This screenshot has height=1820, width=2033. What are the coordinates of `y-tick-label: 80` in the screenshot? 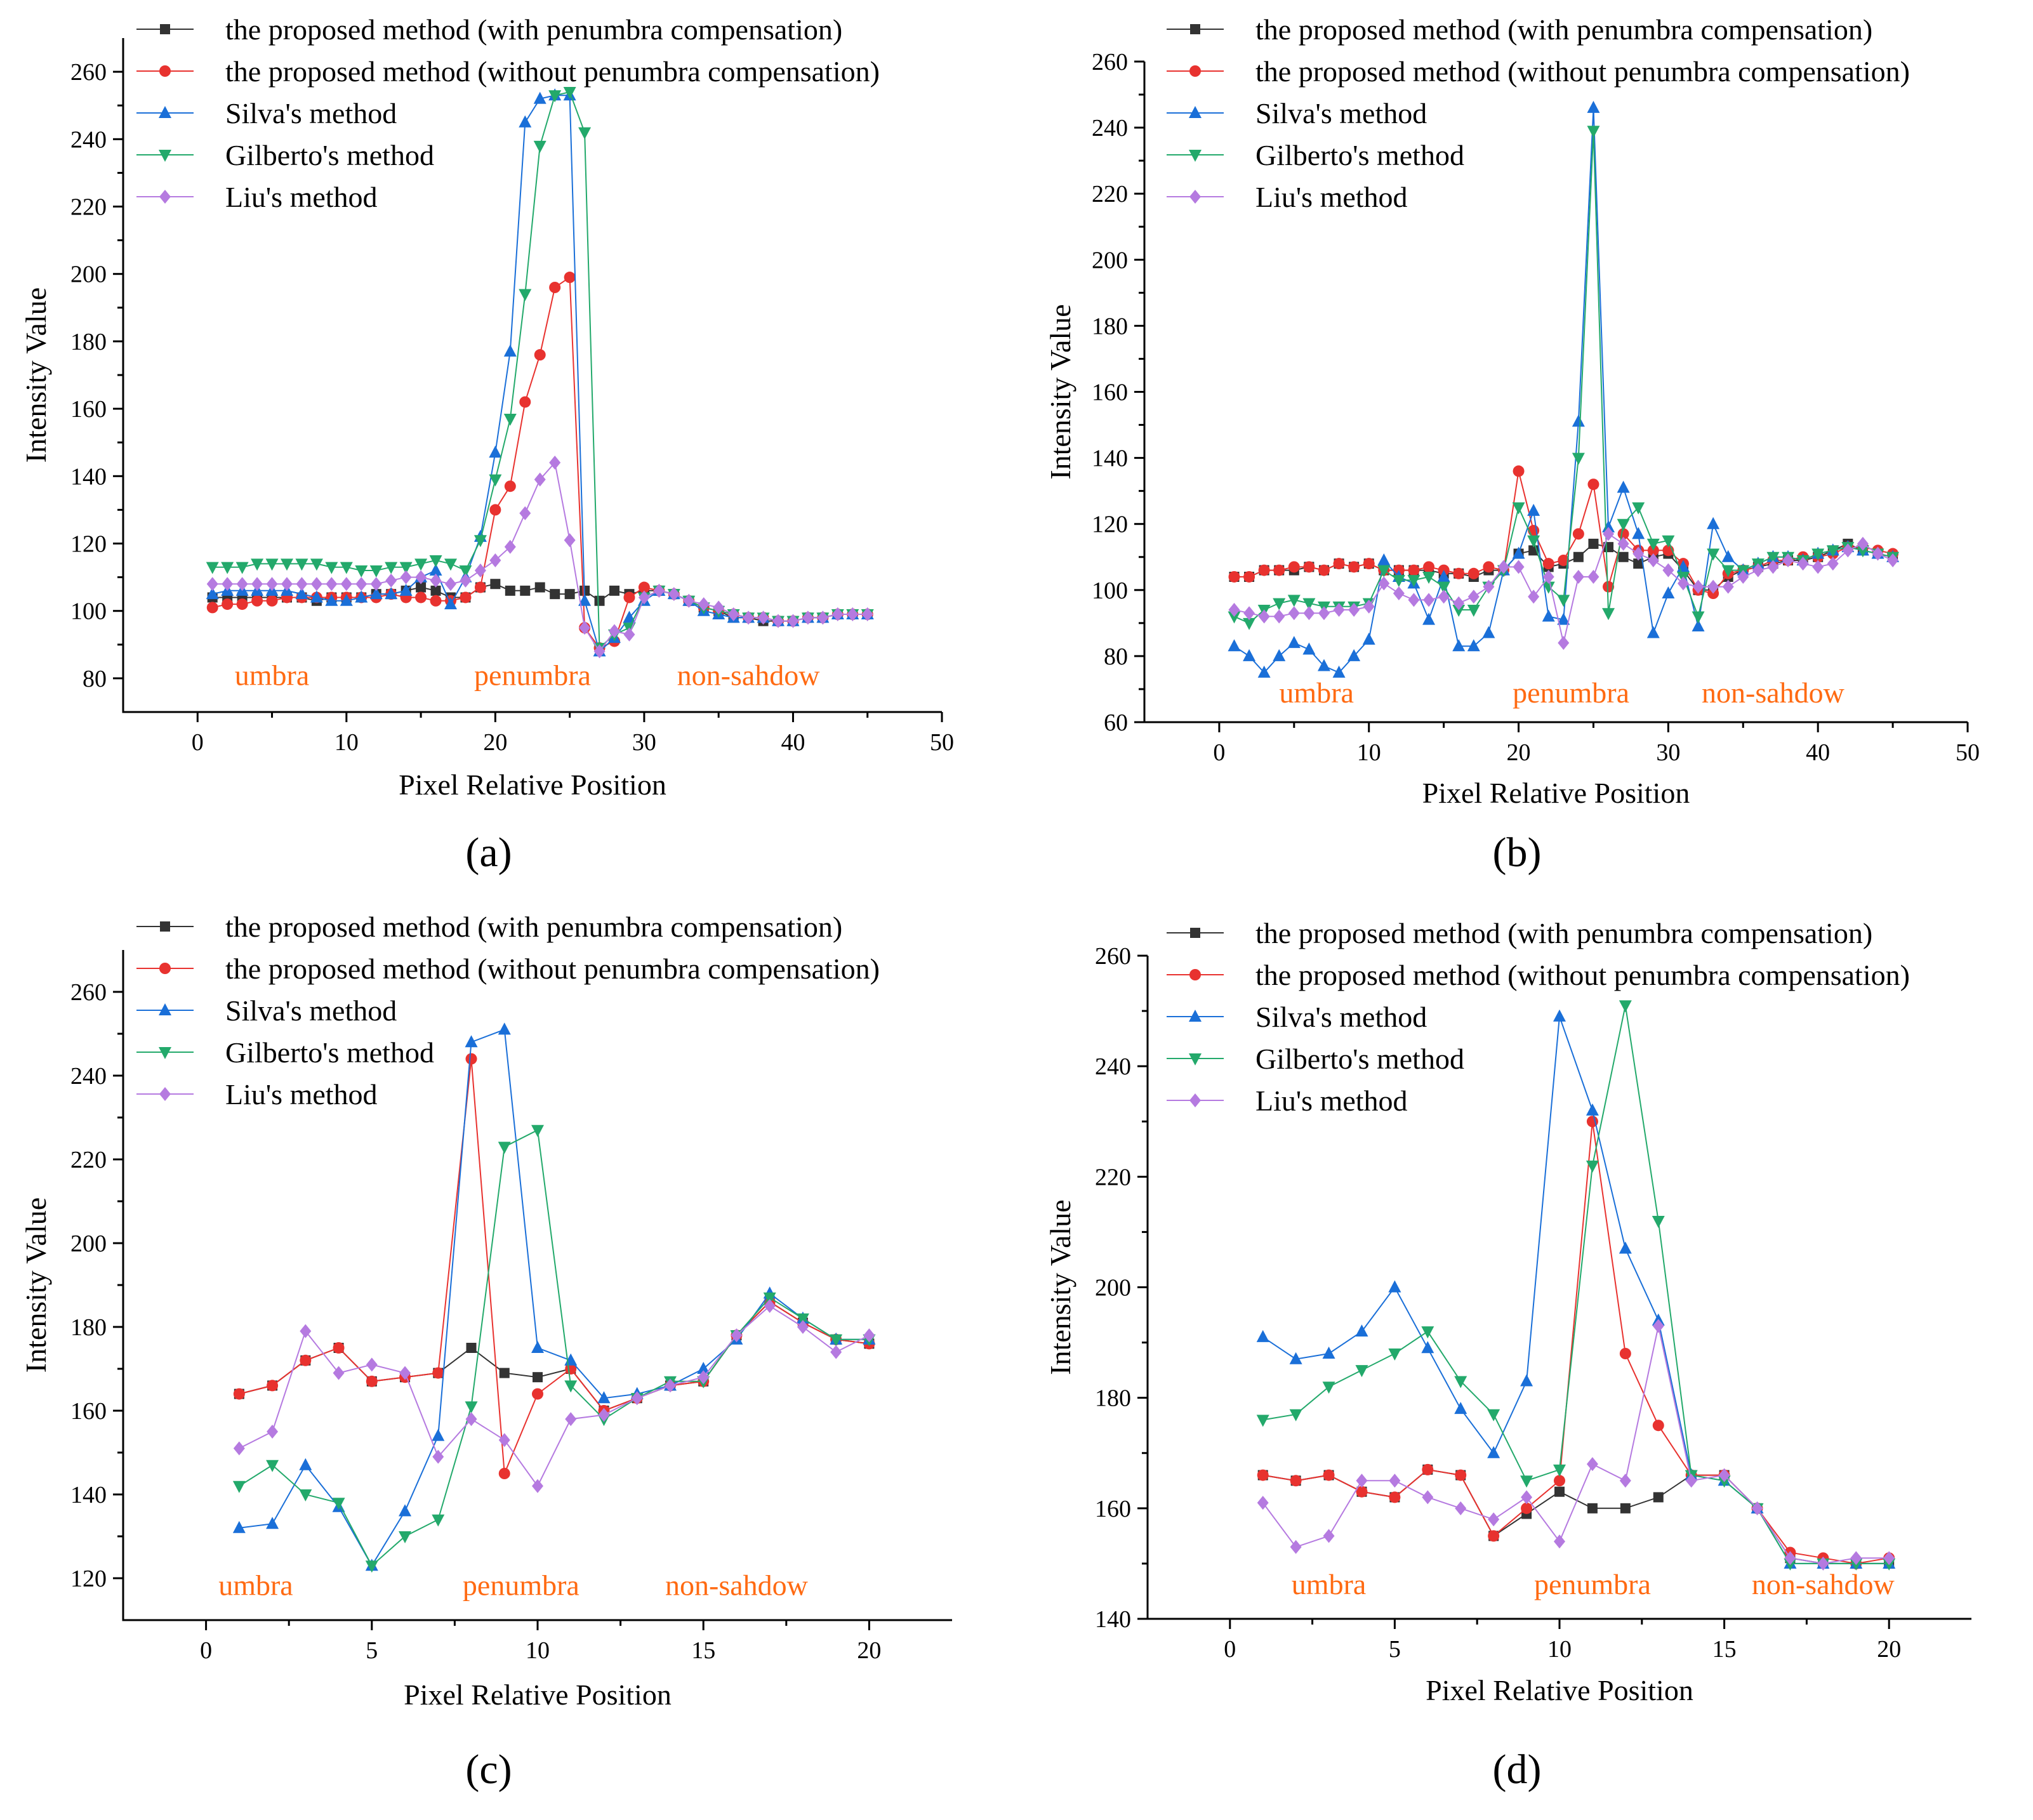 It's located at (1116, 657).